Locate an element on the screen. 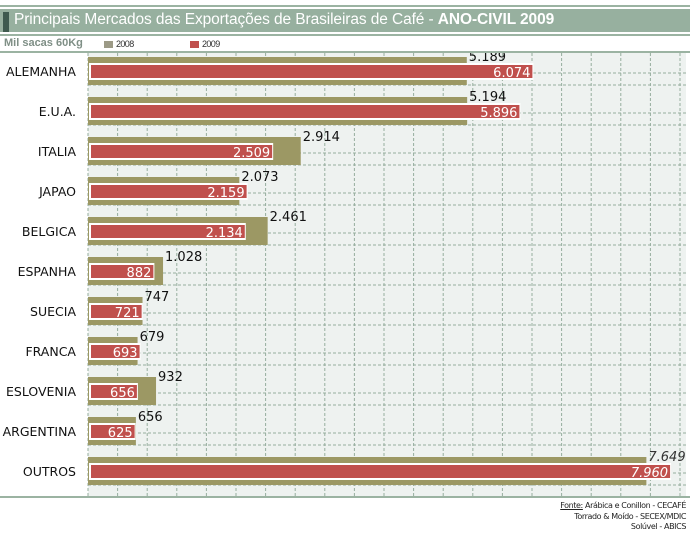 Image resolution: width=690 pixels, height=533 pixels. source-line-1: Fonte: Arábica e Conillon - CECAFÉ is located at coordinates (623, 506).